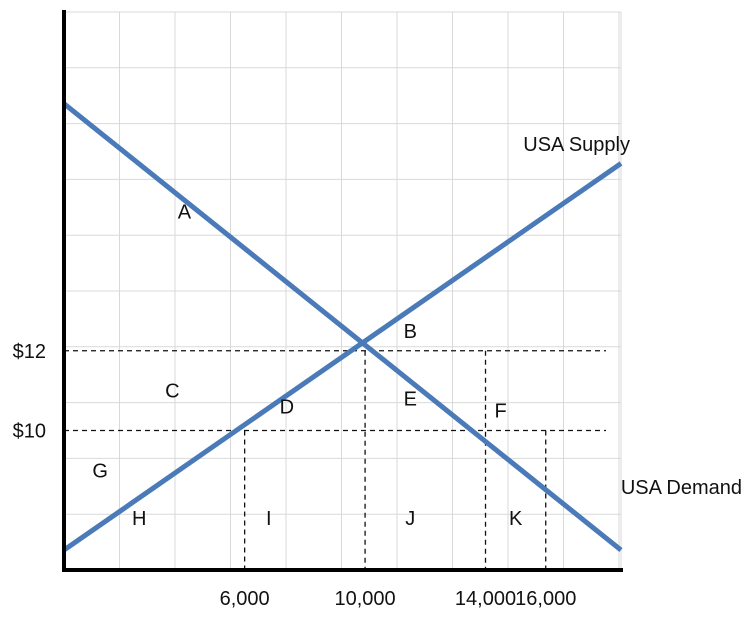 Image resolution: width=745 pixels, height=621 pixels. Describe the element at coordinates (364, 599) in the screenshot. I see `x-tick-label: 10,000` at that location.